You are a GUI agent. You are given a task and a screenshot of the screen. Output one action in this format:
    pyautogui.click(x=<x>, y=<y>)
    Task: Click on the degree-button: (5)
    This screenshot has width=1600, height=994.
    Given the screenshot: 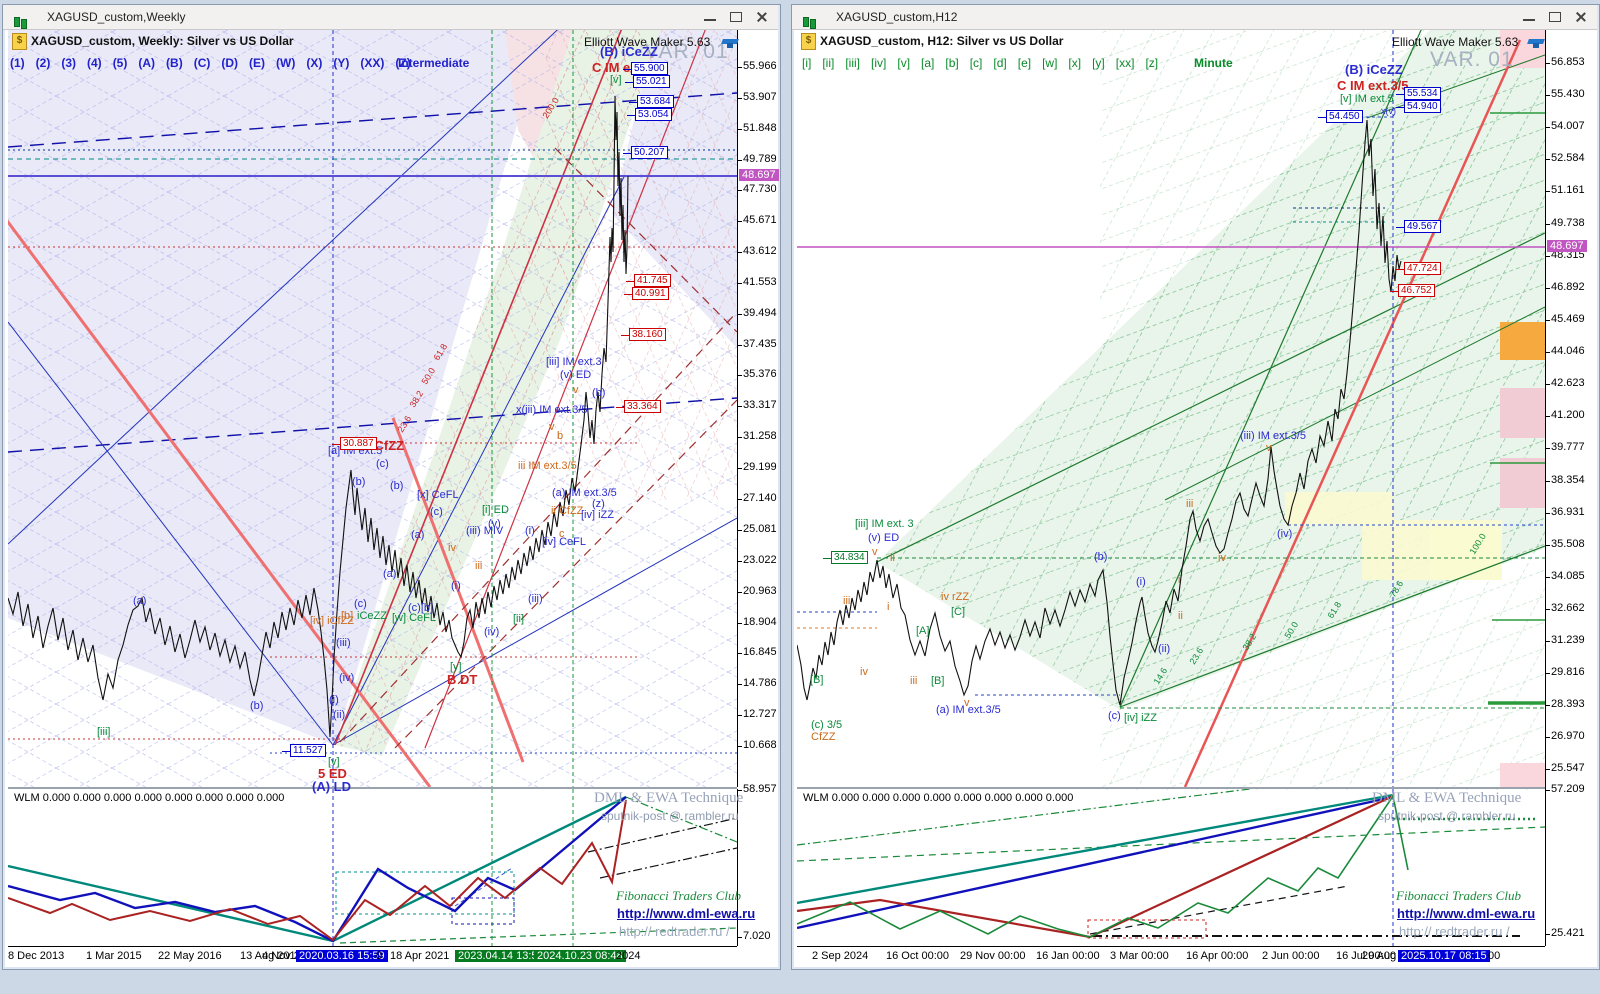 What is the action you would take?
    pyautogui.click(x=120, y=63)
    